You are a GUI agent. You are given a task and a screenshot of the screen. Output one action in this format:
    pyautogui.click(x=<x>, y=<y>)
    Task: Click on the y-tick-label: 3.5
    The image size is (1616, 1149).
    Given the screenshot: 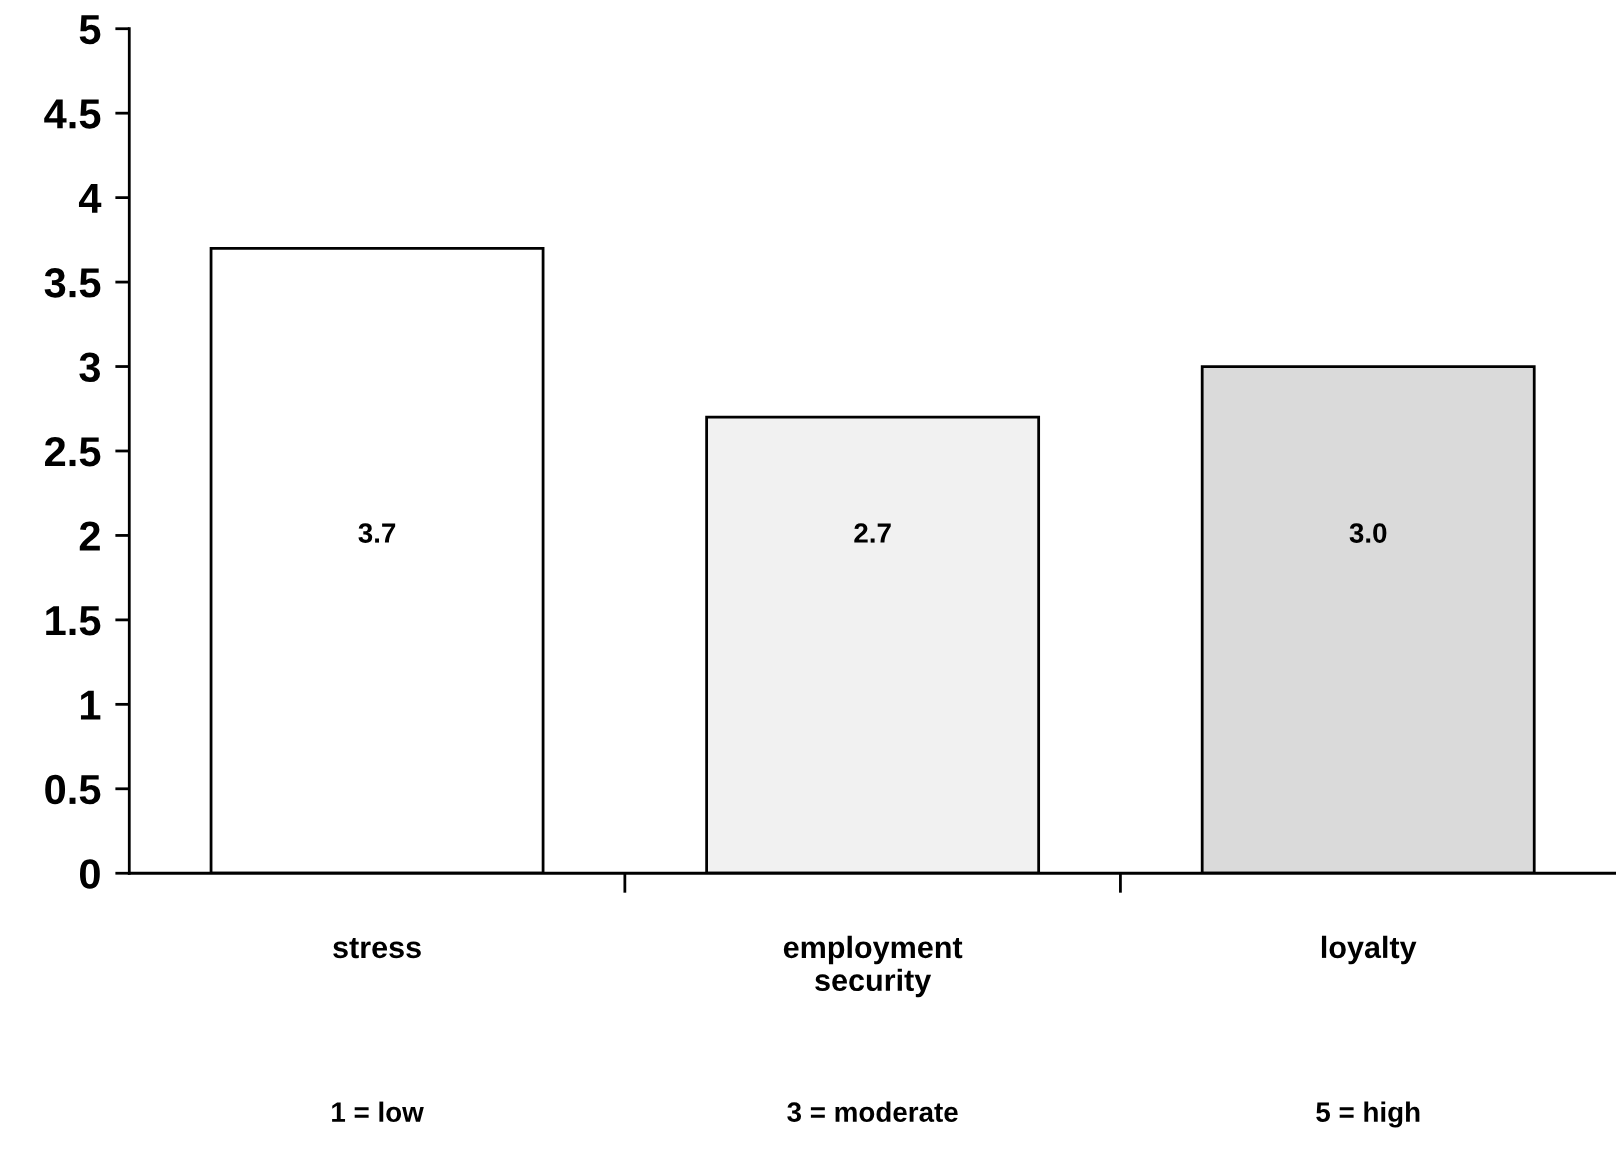 What is the action you would take?
    pyautogui.click(x=72, y=283)
    